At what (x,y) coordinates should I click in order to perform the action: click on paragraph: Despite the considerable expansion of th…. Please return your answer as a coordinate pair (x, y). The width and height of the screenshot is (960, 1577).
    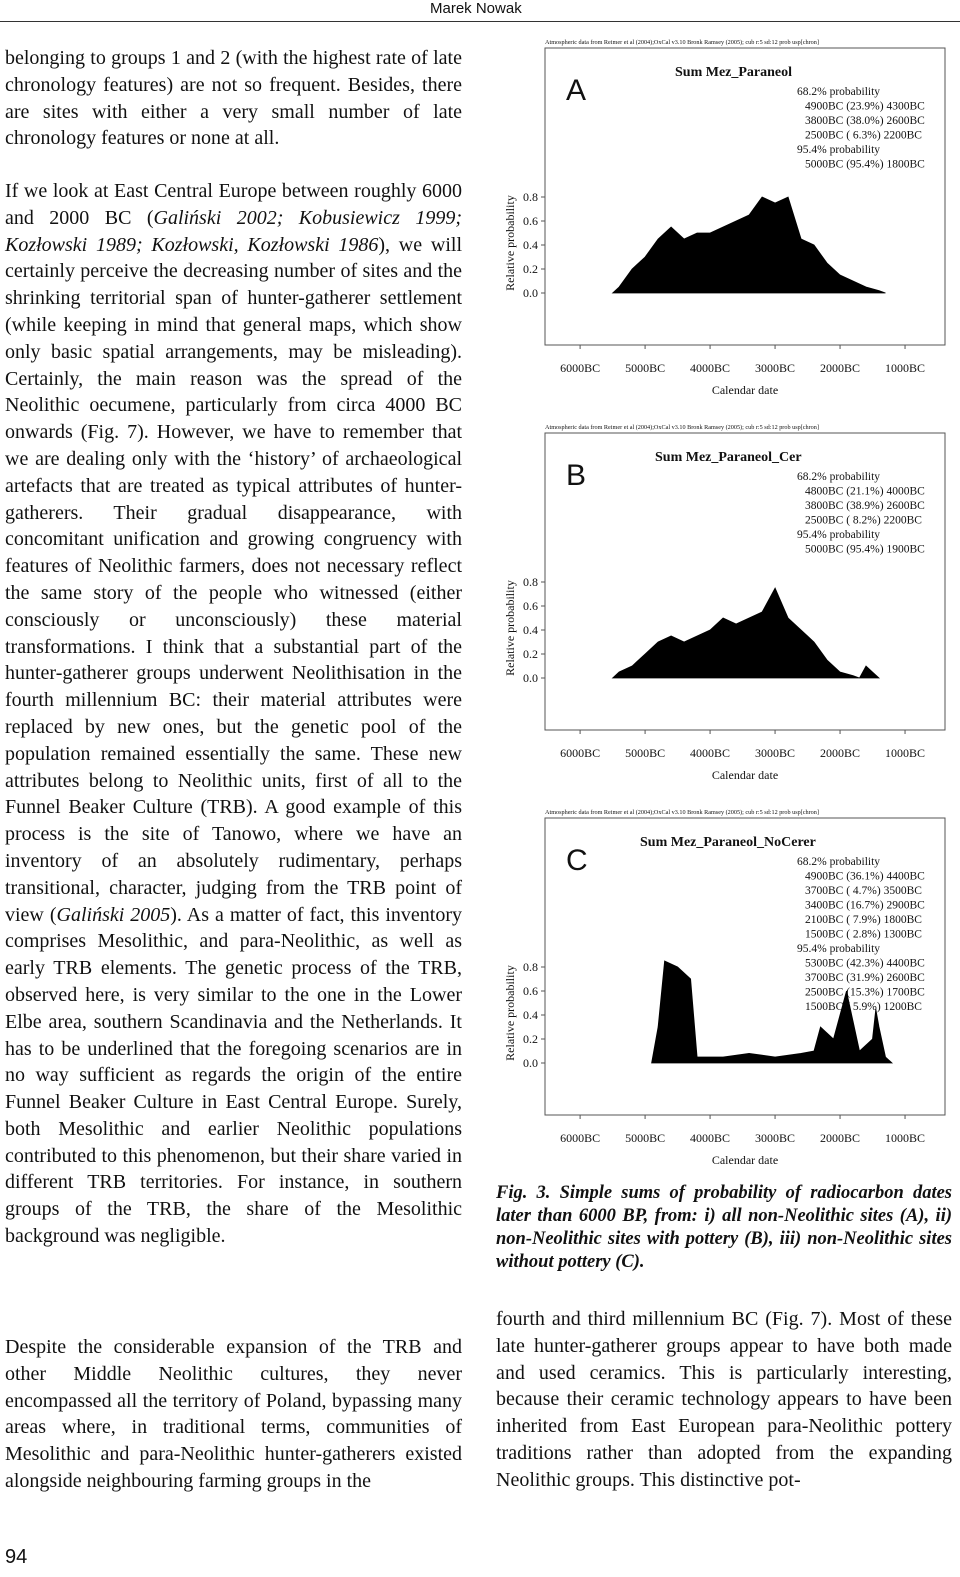
    Looking at the image, I should click on (233, 1414).